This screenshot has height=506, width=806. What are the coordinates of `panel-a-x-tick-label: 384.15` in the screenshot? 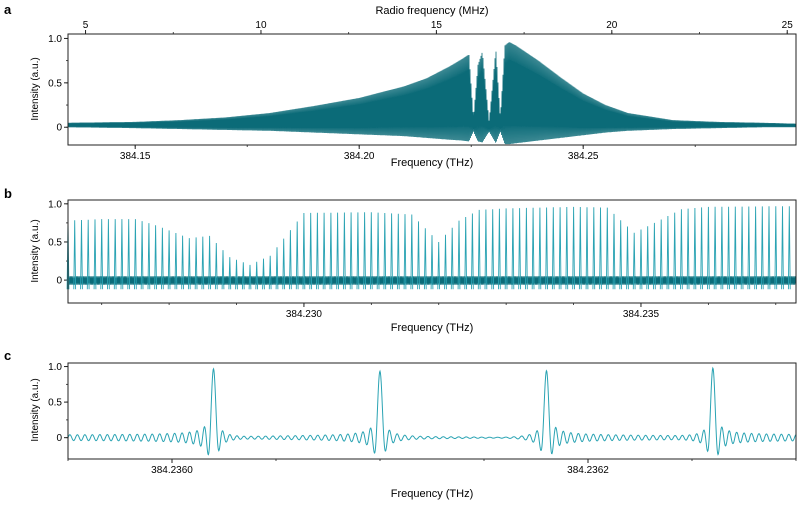 It's located at (135, 156).